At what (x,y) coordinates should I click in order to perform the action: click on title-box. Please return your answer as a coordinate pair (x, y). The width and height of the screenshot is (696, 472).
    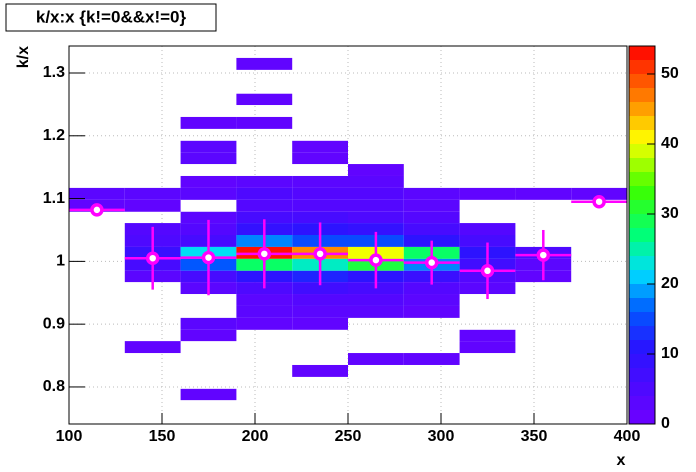
    Looking at the image, I should click on (111, 17).